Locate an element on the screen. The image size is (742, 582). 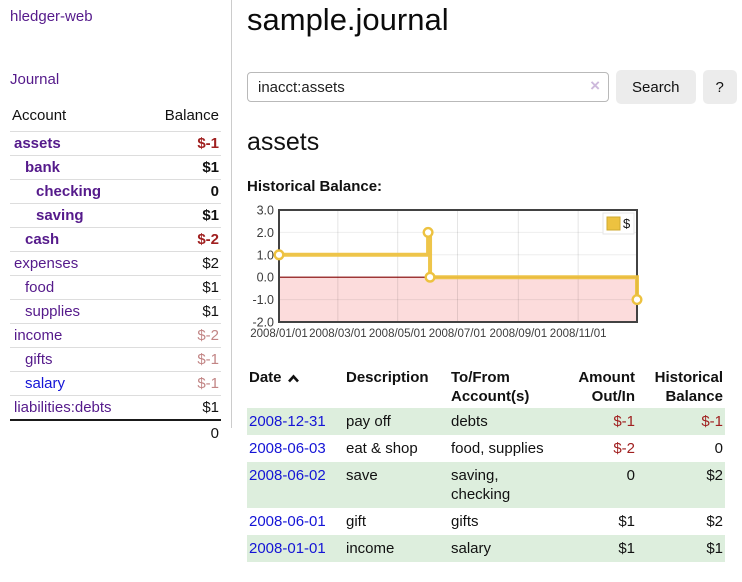
search-form: × Search ? is located at coordinates (492, 87).